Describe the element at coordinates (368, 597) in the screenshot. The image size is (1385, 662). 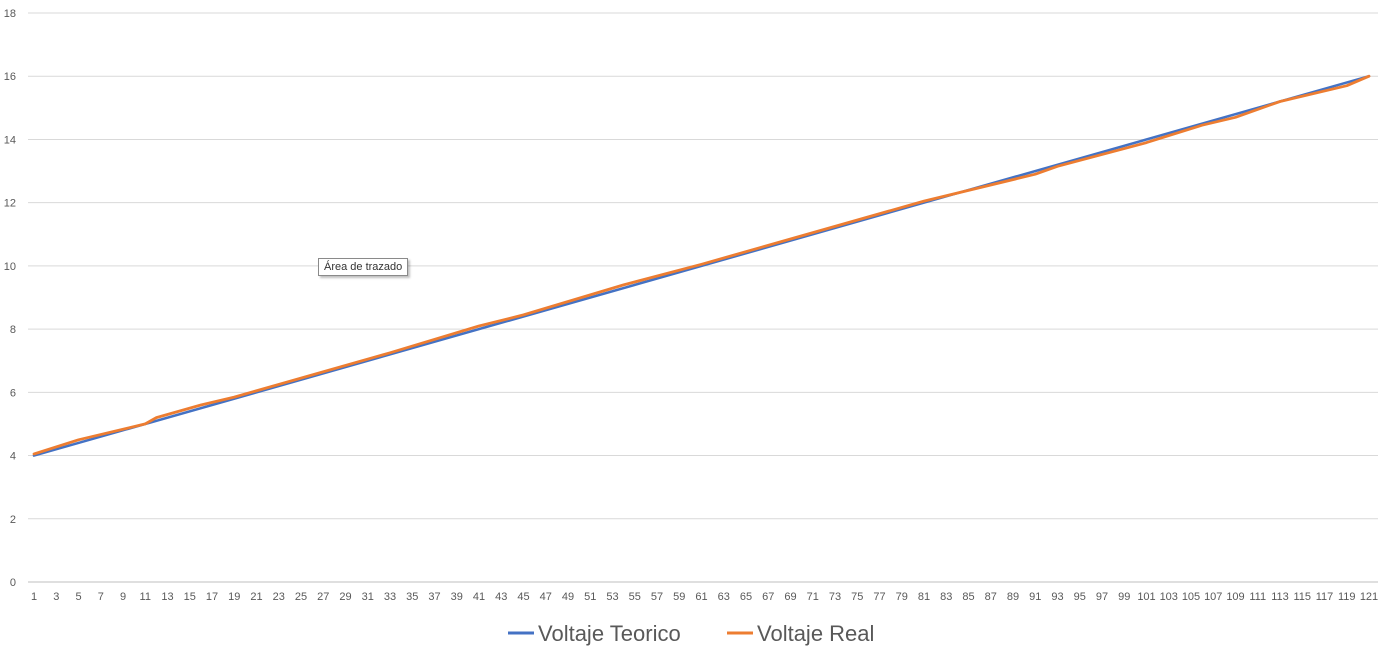
I see `x-tick-label: 31` at that location.